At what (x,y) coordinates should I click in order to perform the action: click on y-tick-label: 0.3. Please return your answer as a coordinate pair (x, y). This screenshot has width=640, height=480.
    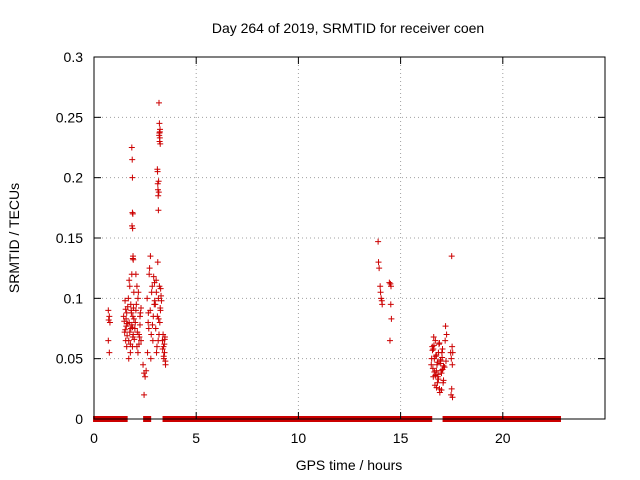
    Looking at the image, I should click on (74, 57).